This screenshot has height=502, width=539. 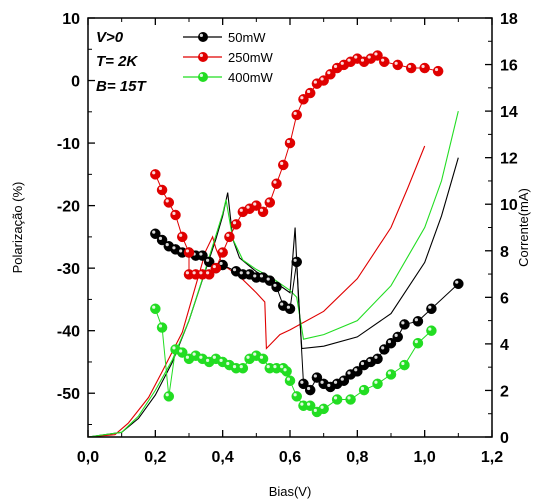 What do you see at coordinates (509, 19) in the screenshot?
I see `y-right-tick-label: 18` at bounding box center [509, 19].